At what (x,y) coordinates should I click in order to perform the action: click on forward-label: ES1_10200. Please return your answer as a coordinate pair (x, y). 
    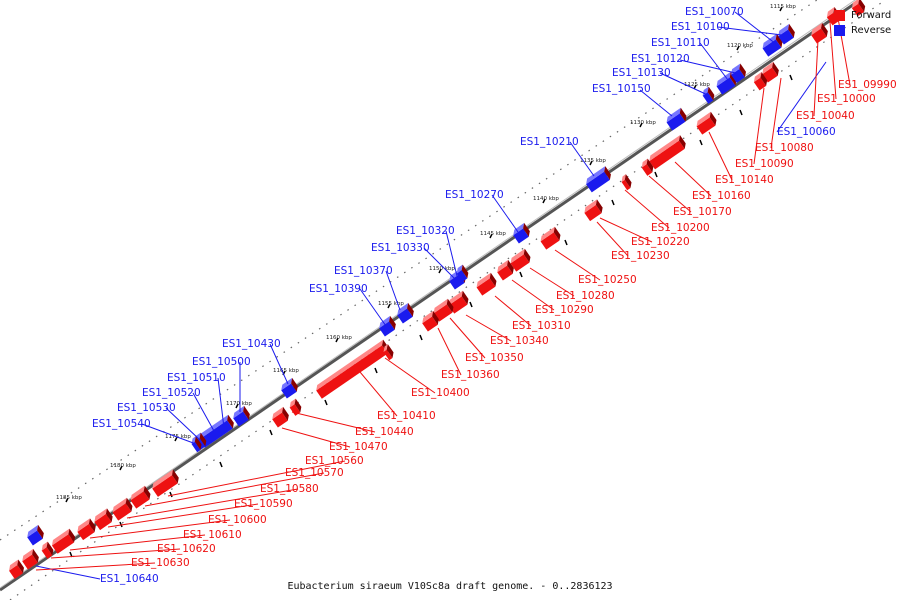
    Looking at the image, I should click on (680, 228).